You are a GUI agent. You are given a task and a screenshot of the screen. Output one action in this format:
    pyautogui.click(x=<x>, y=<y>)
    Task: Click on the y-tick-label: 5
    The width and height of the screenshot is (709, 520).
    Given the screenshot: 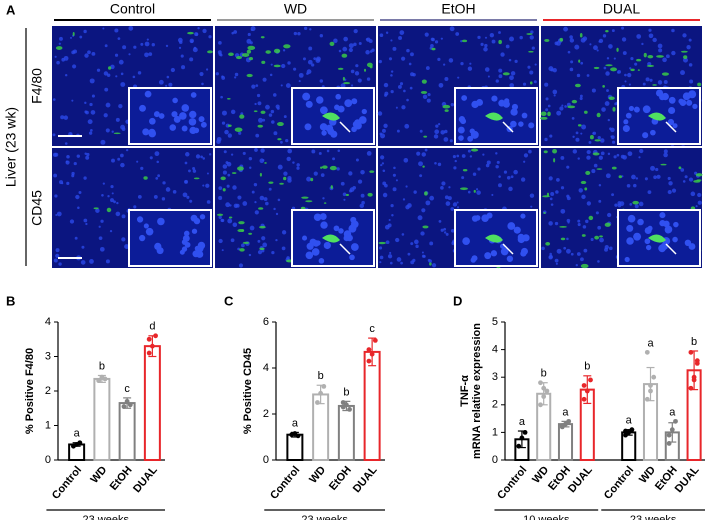 What is the action you would take?
    pyautogui.click(x=495, y=322)
    